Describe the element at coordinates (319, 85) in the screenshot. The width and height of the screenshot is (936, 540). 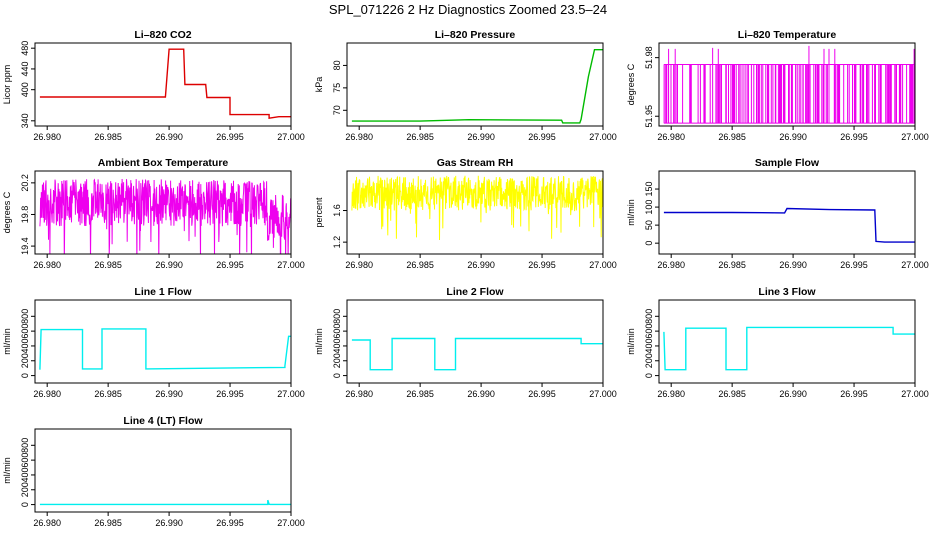
I see `y-axis-label: kPa` at that location.